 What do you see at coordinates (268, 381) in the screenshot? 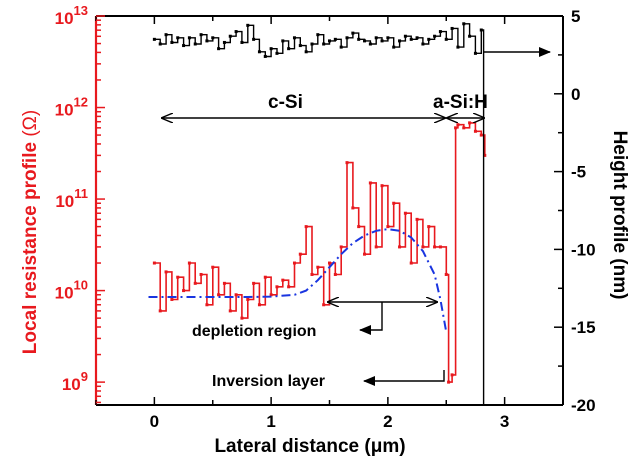
I see `inversion-layer-label: Inversion layer` at bounding box center [268, 381].